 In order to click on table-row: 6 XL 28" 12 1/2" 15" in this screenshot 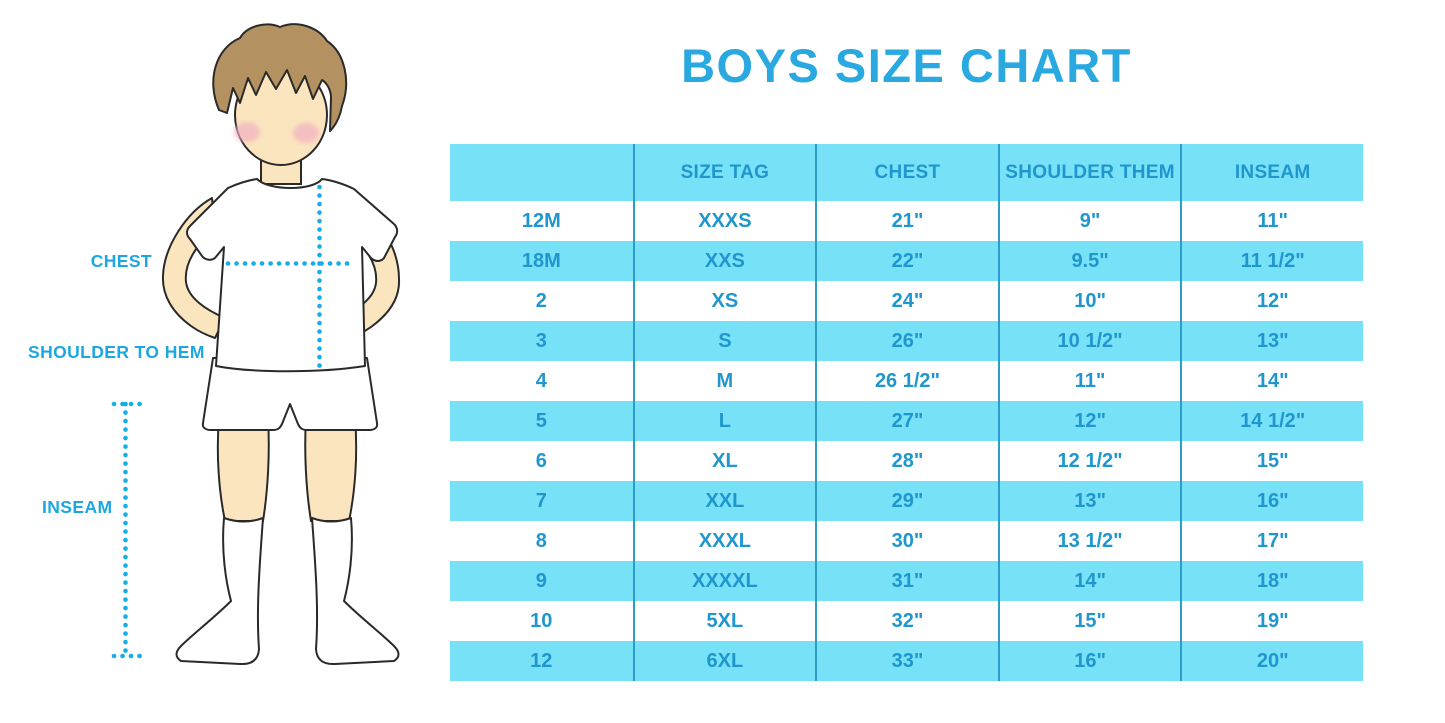, I will do `click(906, 461)`.